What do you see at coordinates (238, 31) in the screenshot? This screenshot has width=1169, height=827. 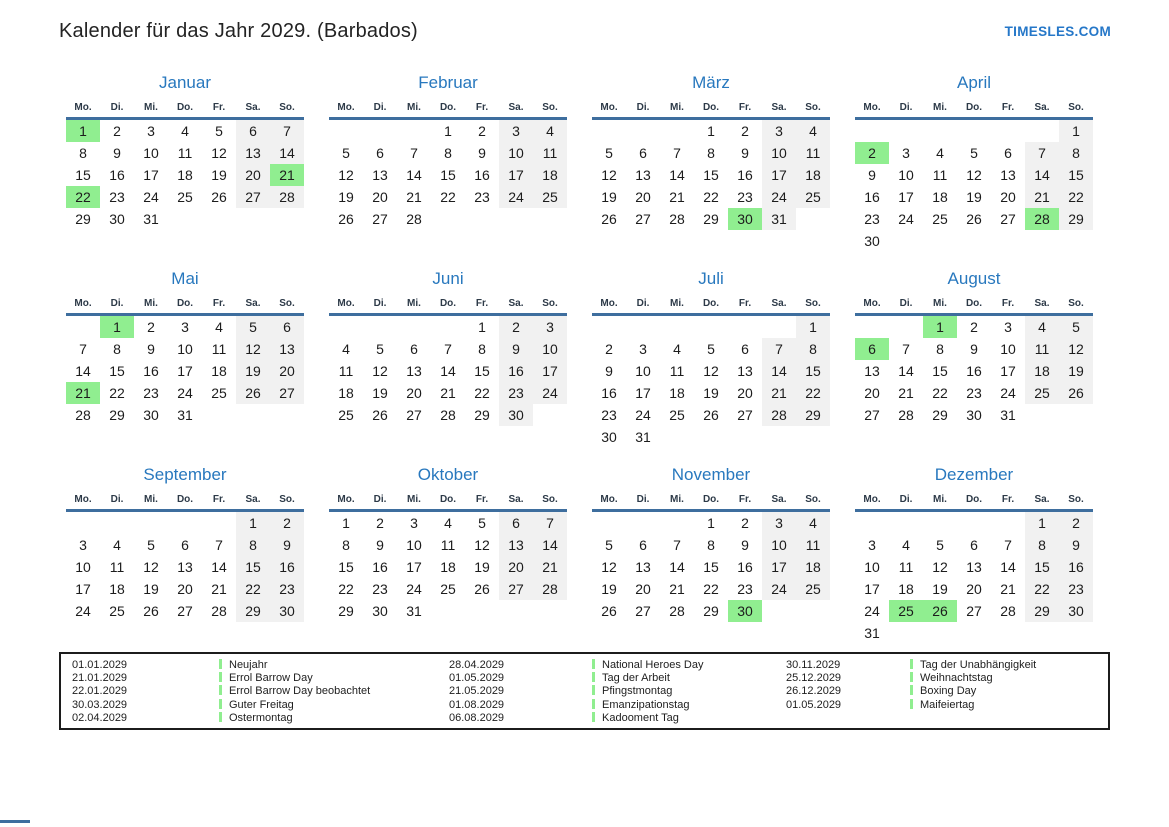 I see `page-title: Kalender für das Jahr 2029. (Barbados)` at bounding box center [238, 31].